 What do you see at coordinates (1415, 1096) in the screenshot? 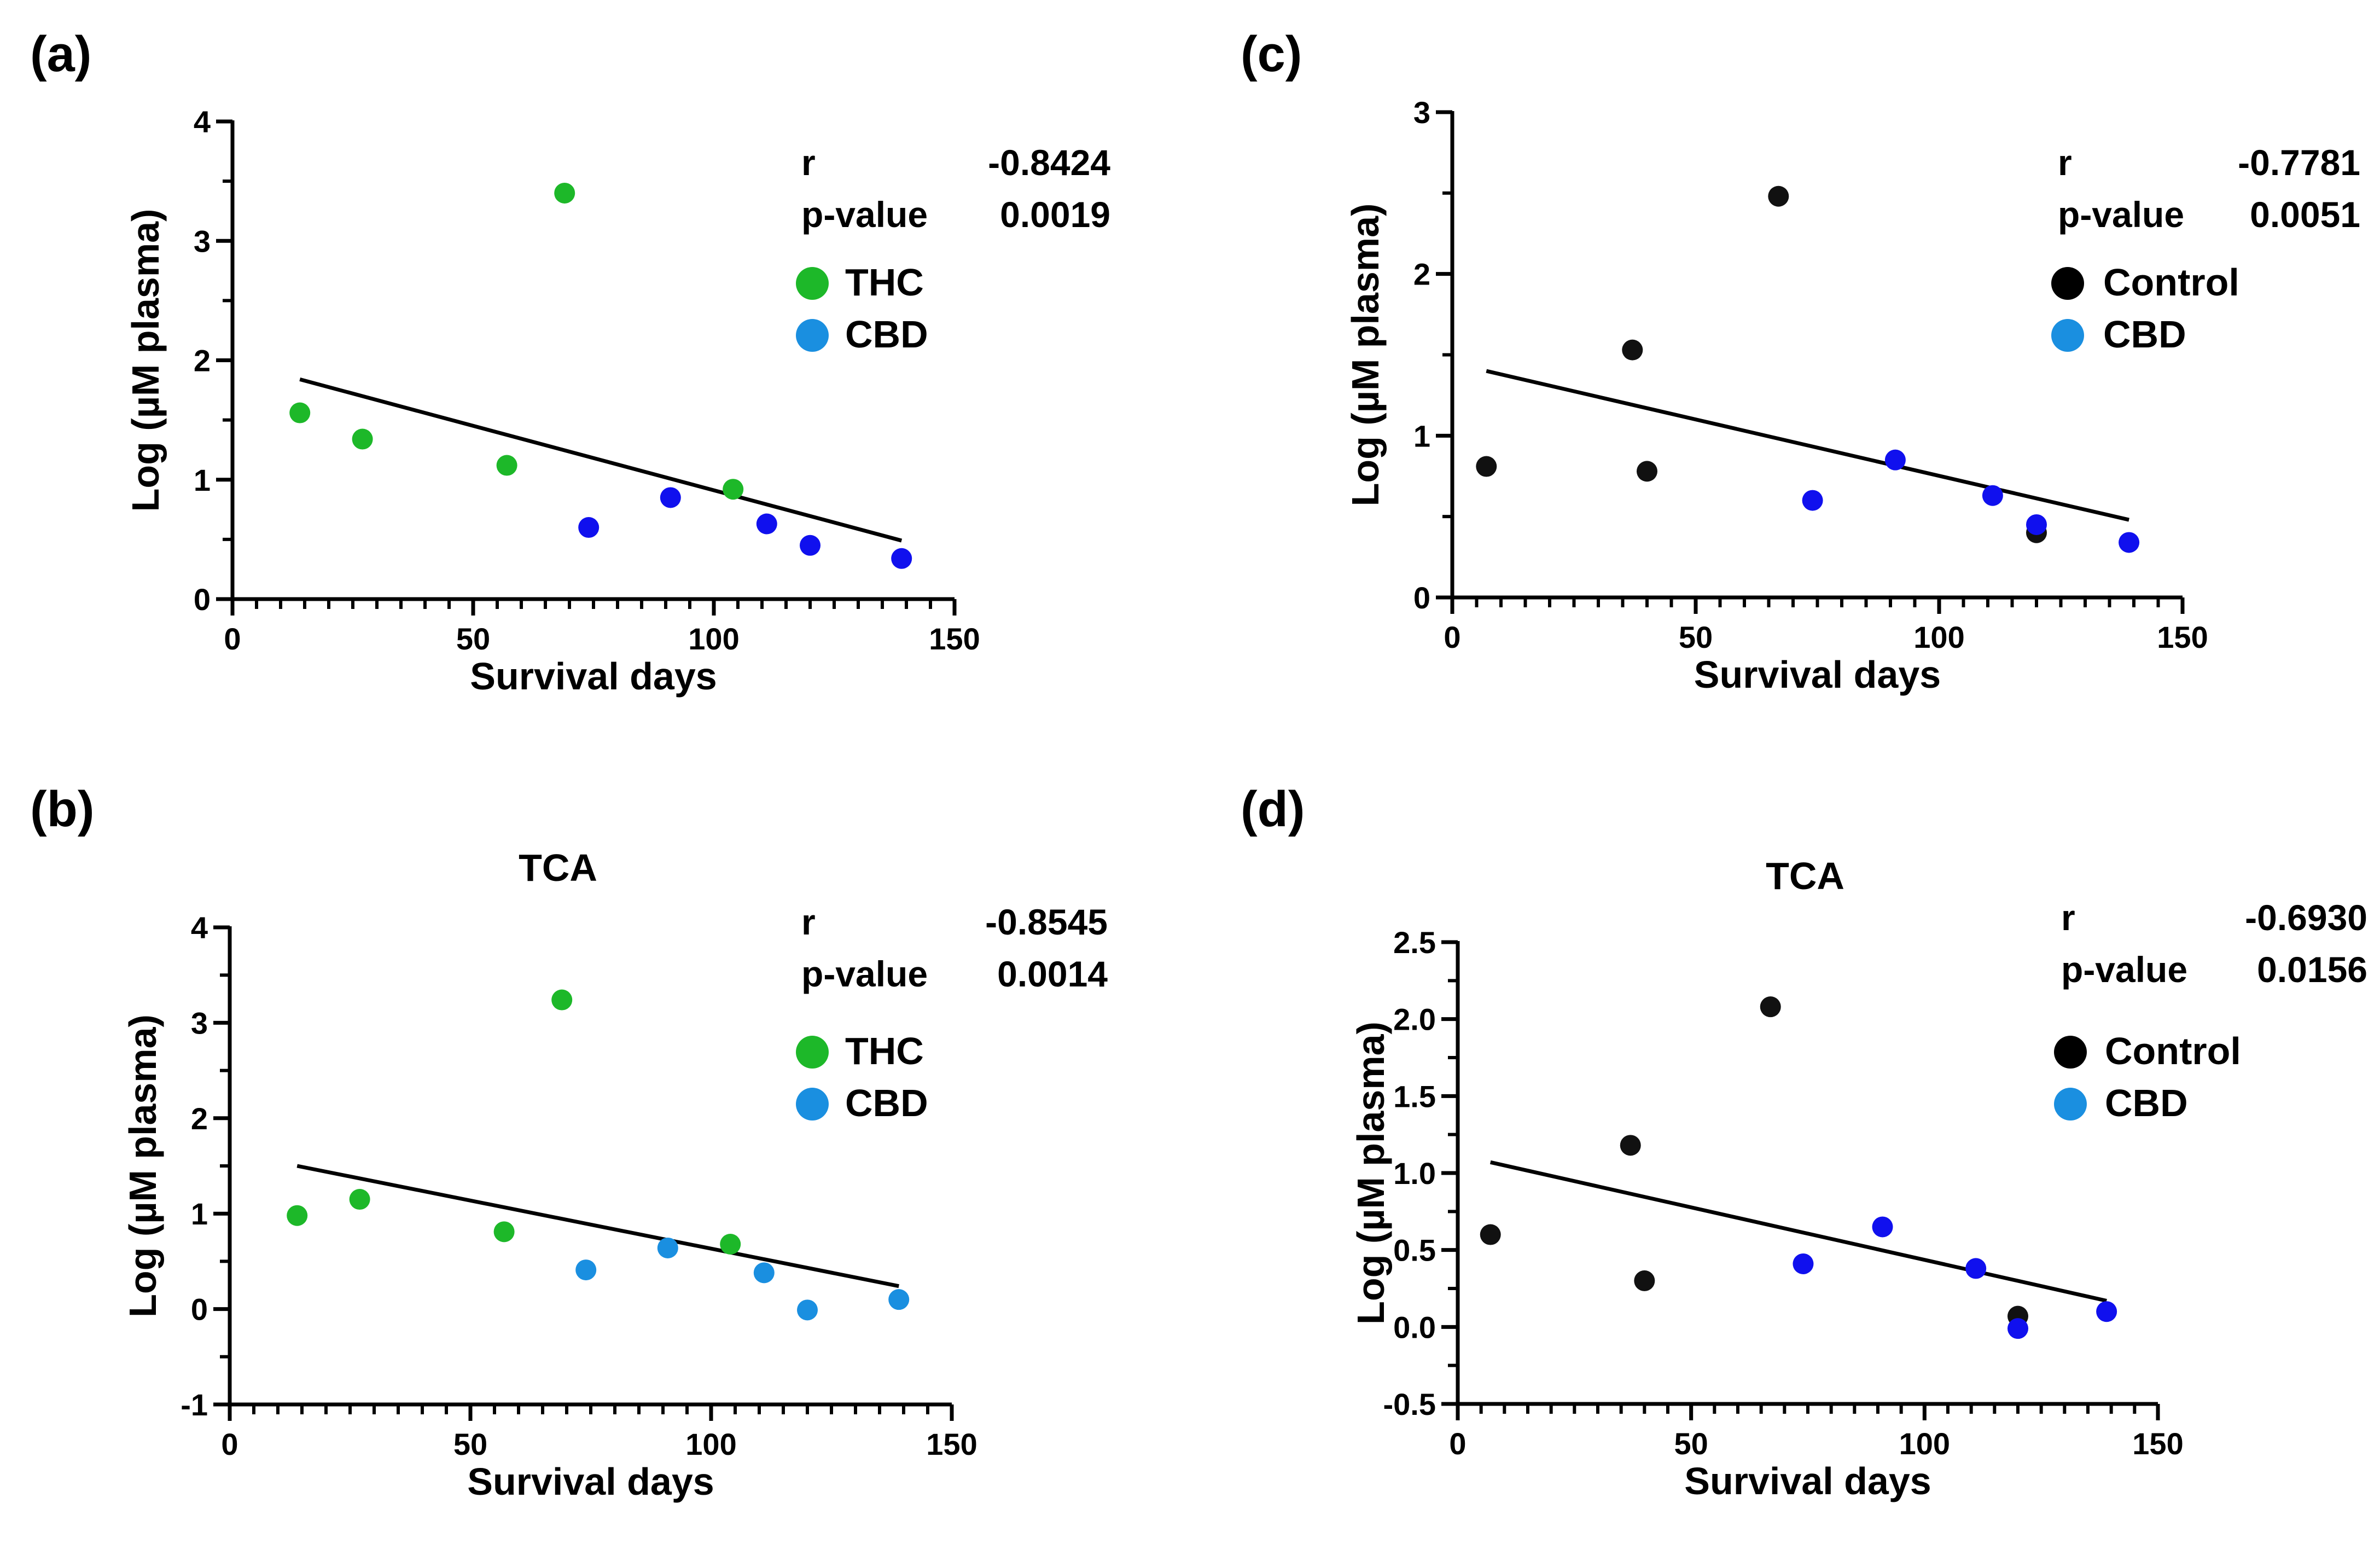
I see `y-tick-label: 1.5` at bounding box center [1415, 1096].